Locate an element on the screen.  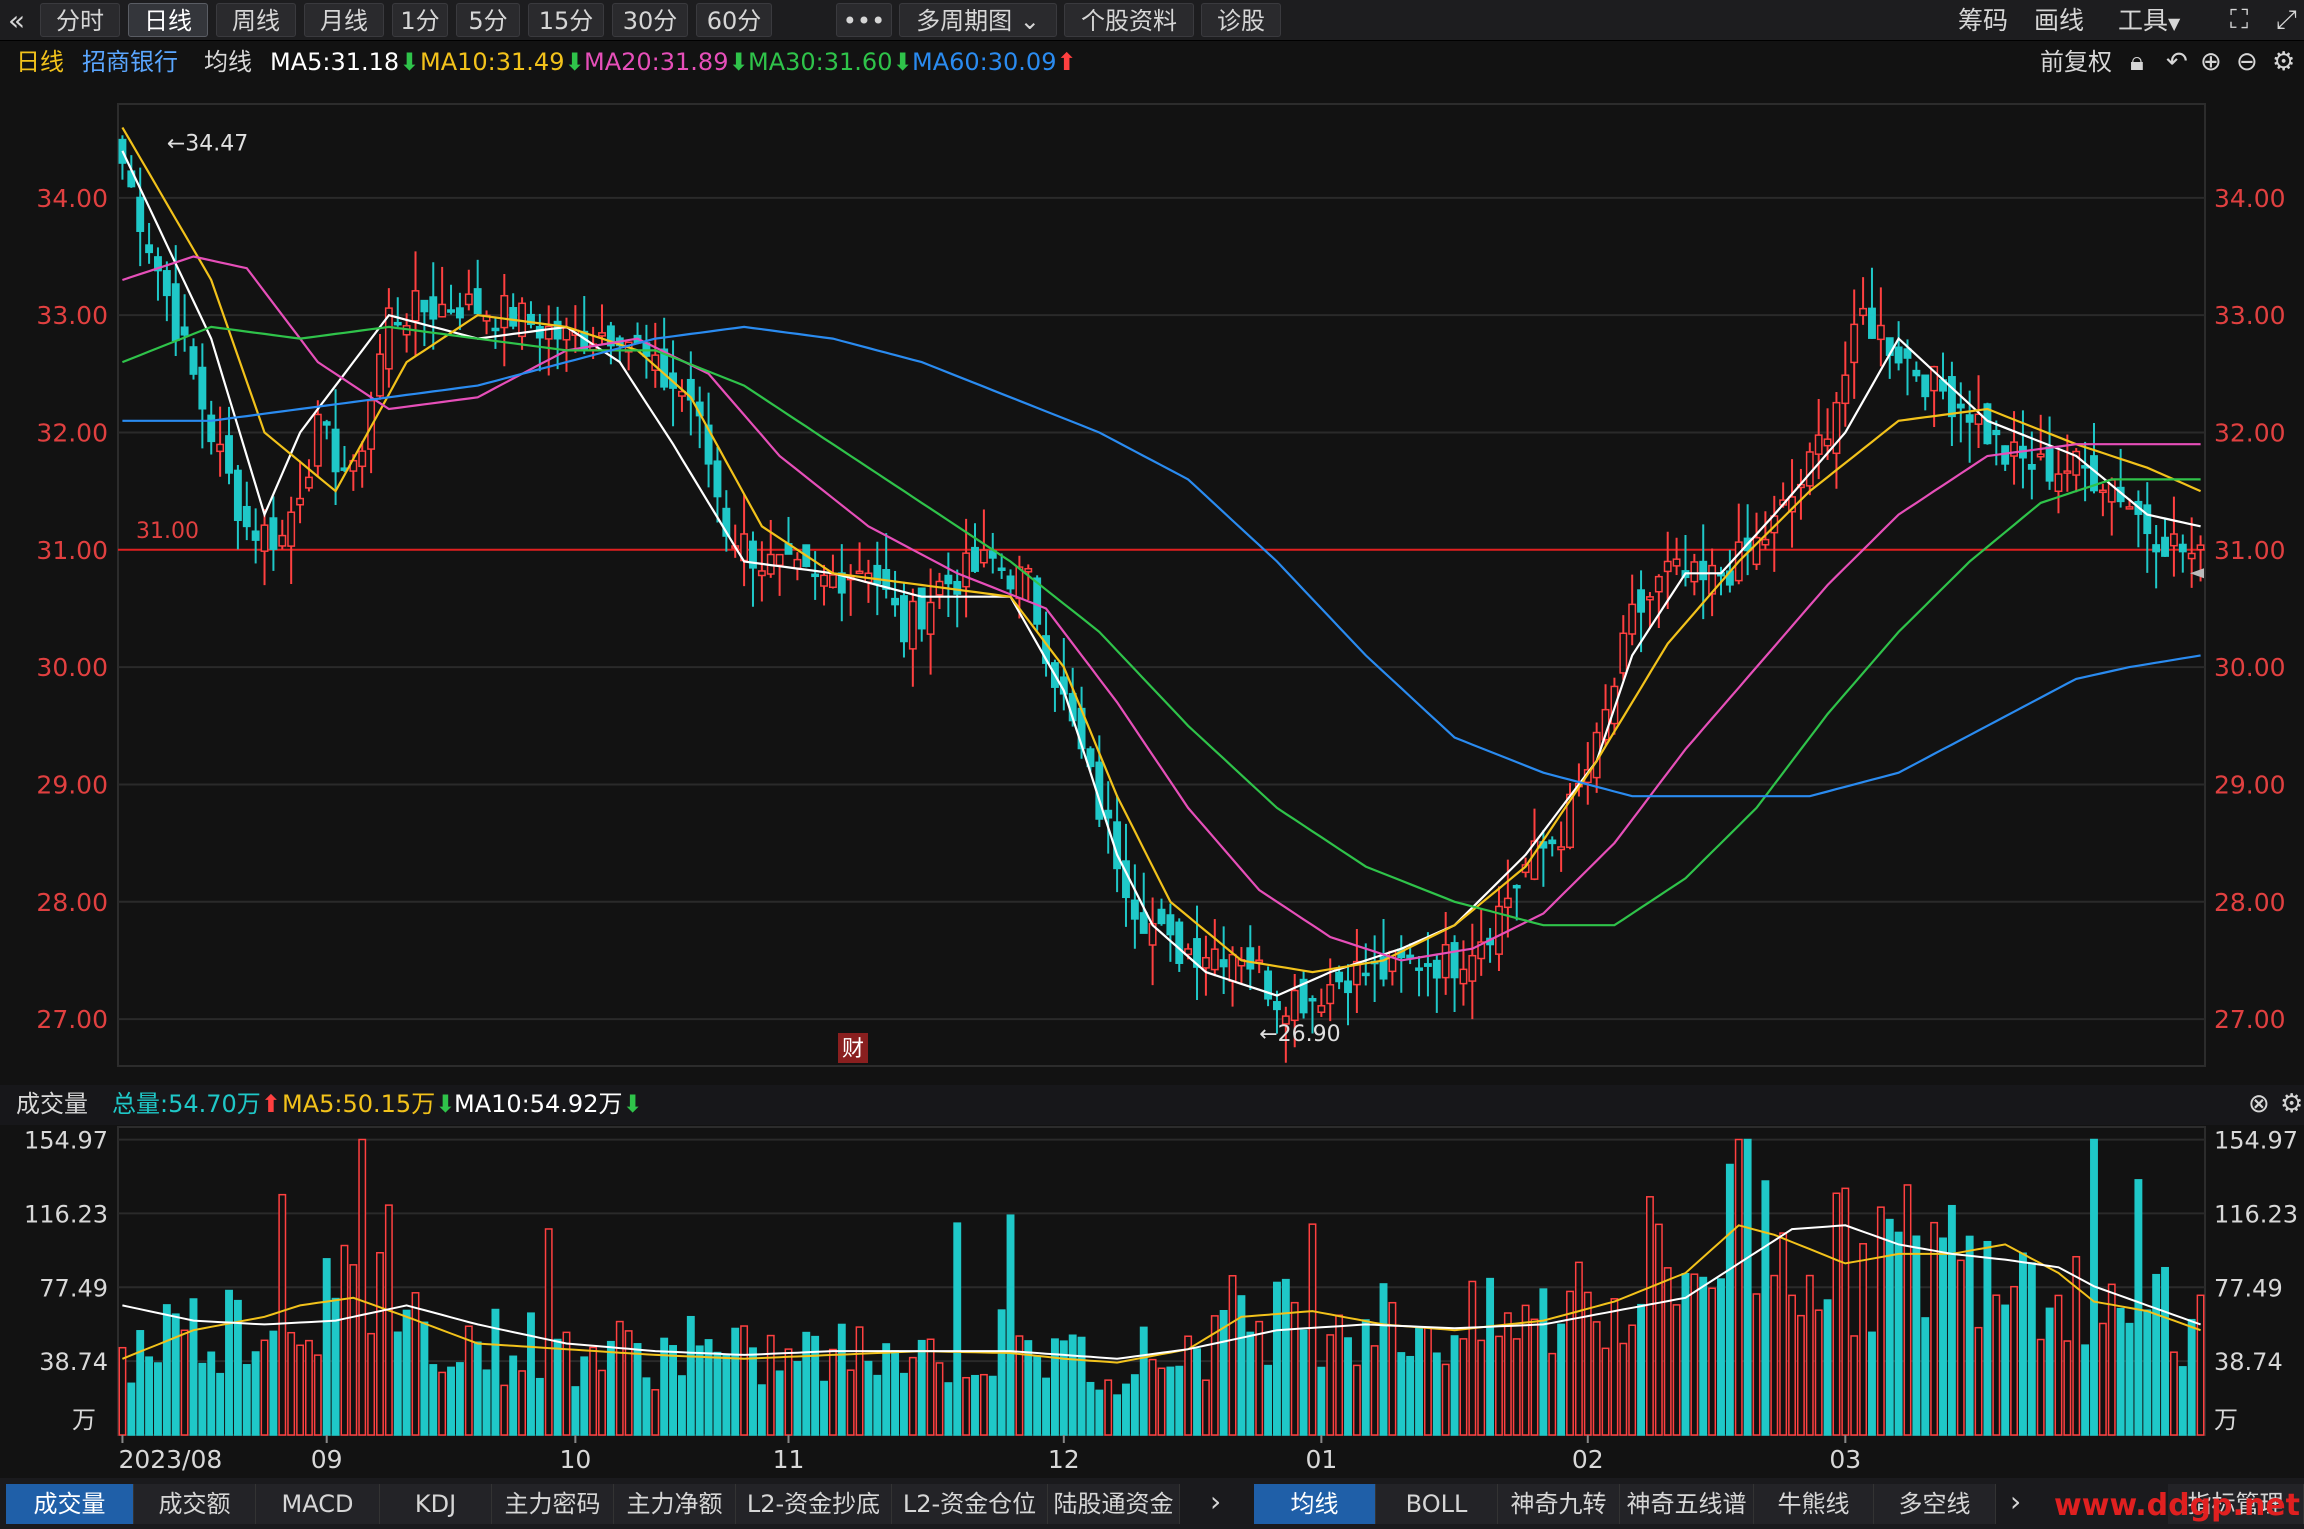
indicator-tab-5: 主力净额 is located at coordinates (675, 1504).